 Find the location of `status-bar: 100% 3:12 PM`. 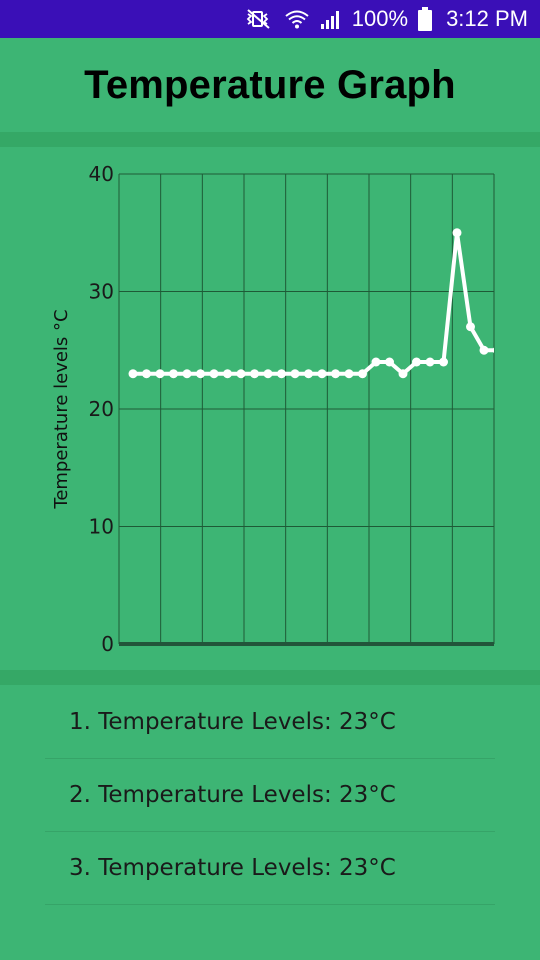

status-bar: 100% 3:12 PM is located at coordinates (270, 19).